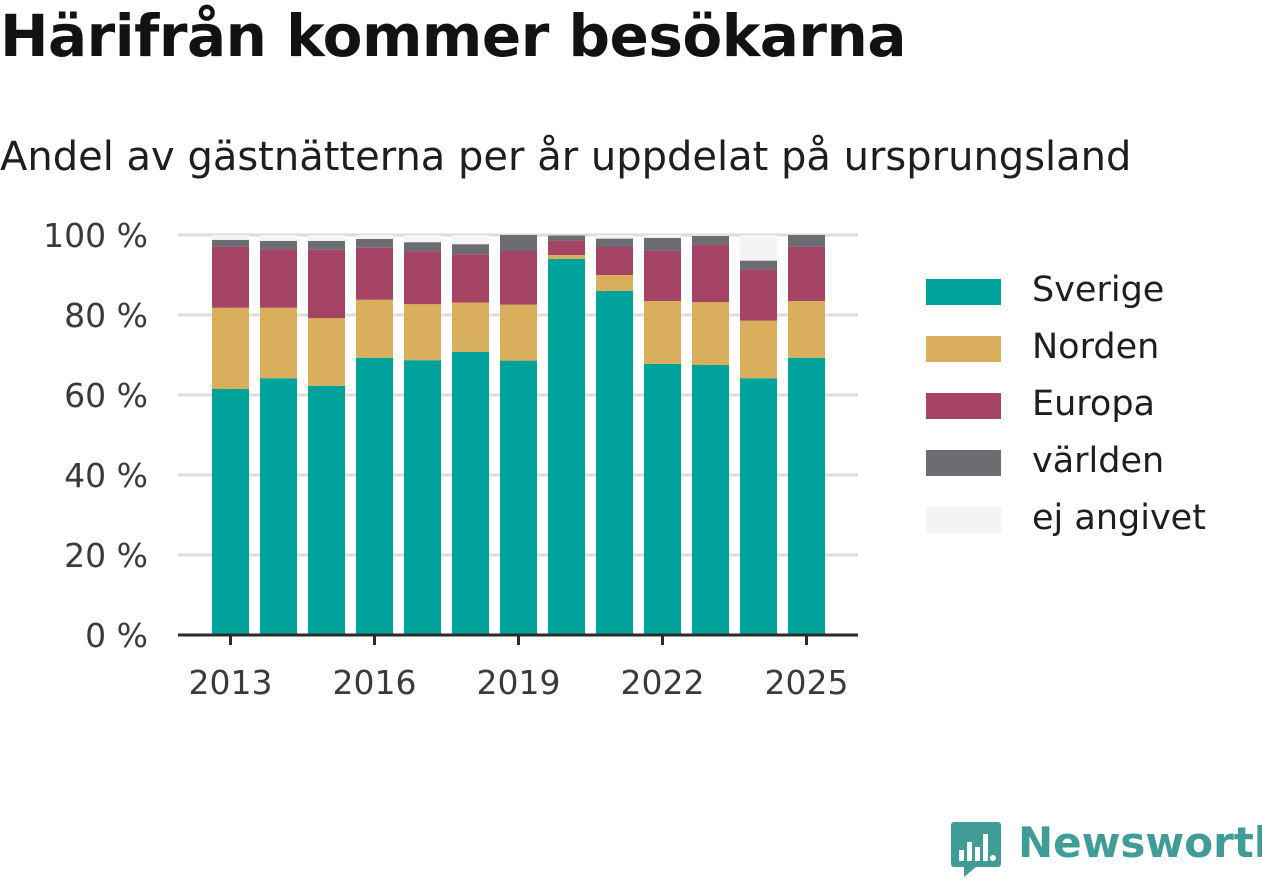 Image resolution: width=1262 pixels, height=879 pixels. What do you see at coordinates (326, 284) in the screenshot?
I see `bar-europa-2015` at bounding box center [326, 284].